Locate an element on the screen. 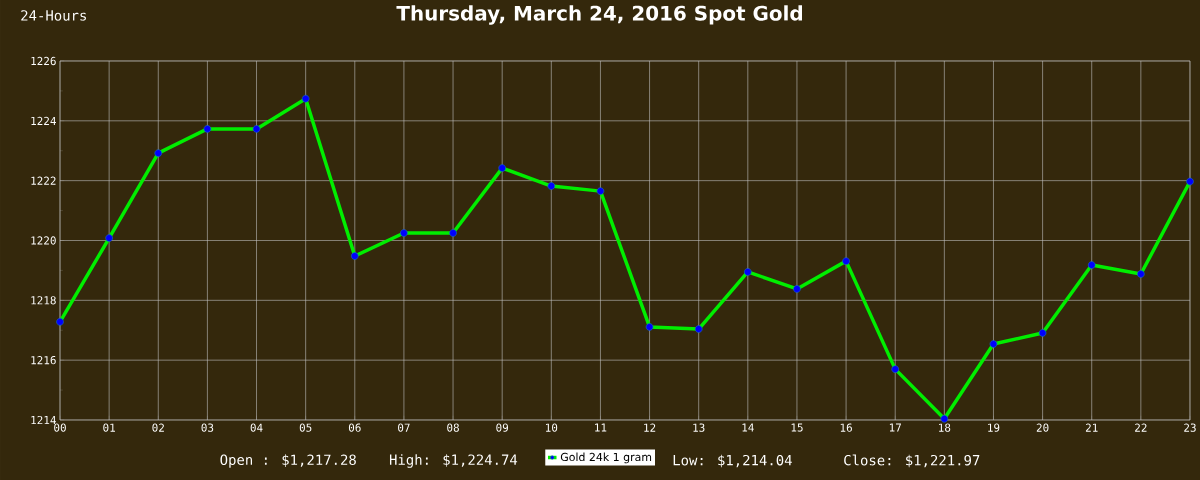 This screenshot has width=1200, height=480. x-tick-label: 12 is located at coordinates (650, 427).